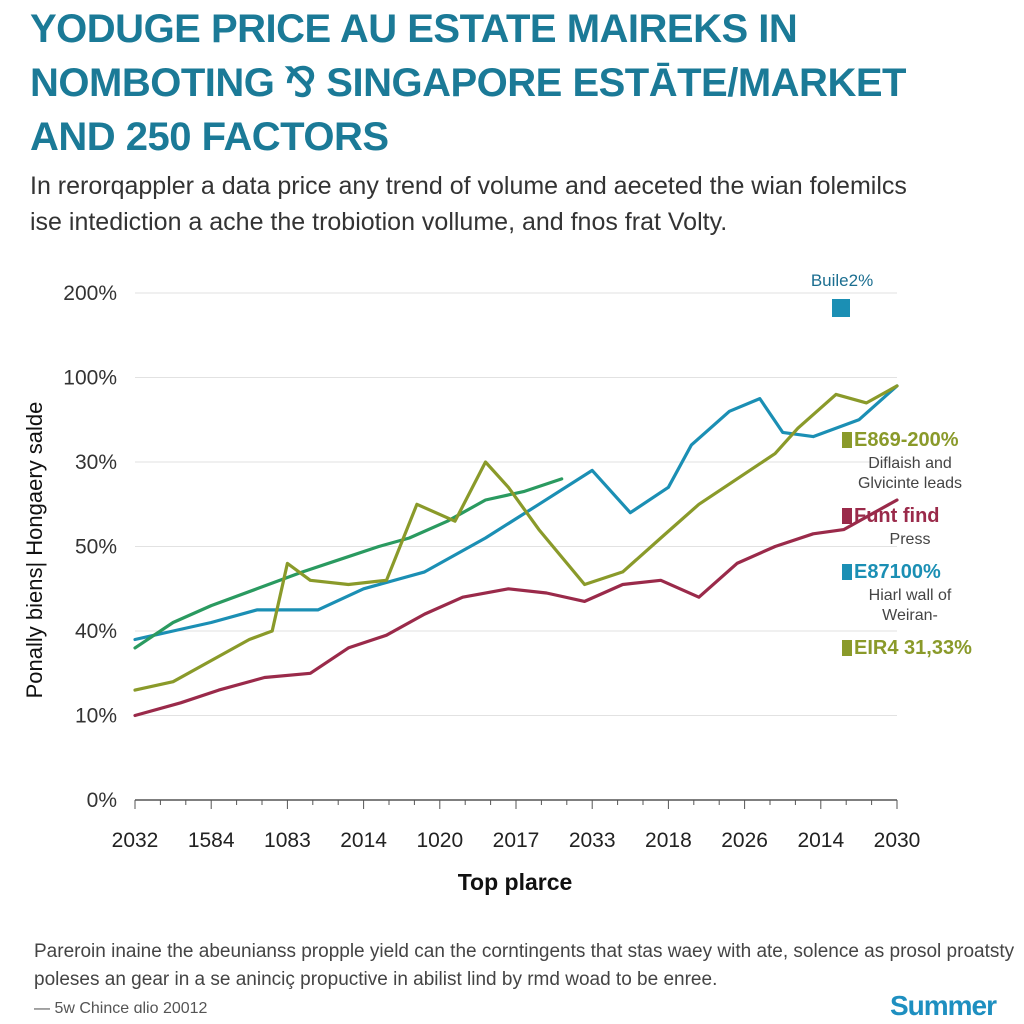 Image resolution: width=1024 pixels, height=1024 pixels. I want to click on legend-sub-3-1: Hiarl wall of, so click(910, 595).